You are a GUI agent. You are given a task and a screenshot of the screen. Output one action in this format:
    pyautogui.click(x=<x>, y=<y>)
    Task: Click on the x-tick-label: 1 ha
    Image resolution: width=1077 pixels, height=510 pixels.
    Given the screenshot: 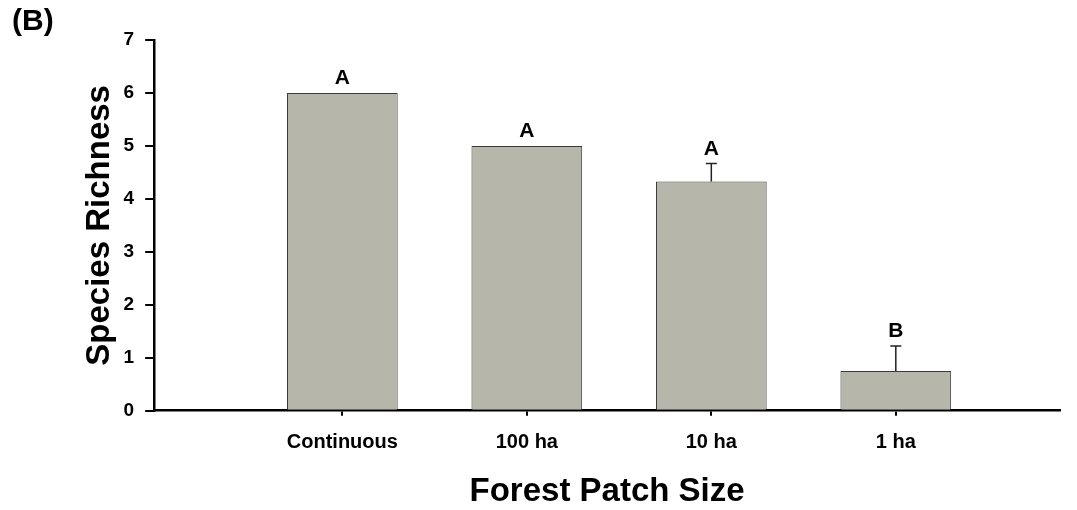 What is the action you would take?
    pyautogui.click(x=896, y=441)
    